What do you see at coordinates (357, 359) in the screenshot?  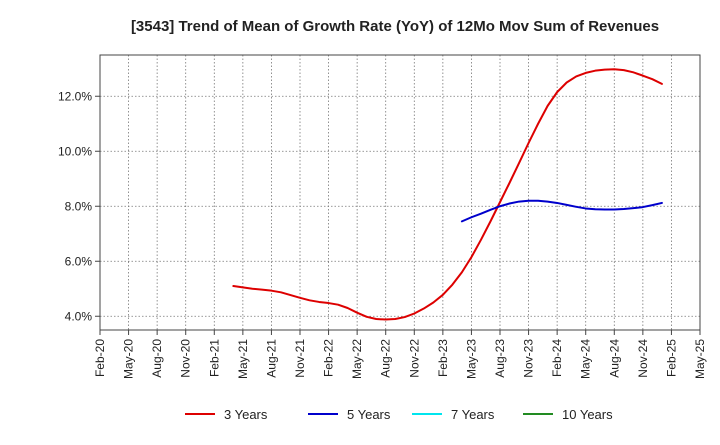 I see `x-tick-label: May-22` at bounding box center [357, 359].